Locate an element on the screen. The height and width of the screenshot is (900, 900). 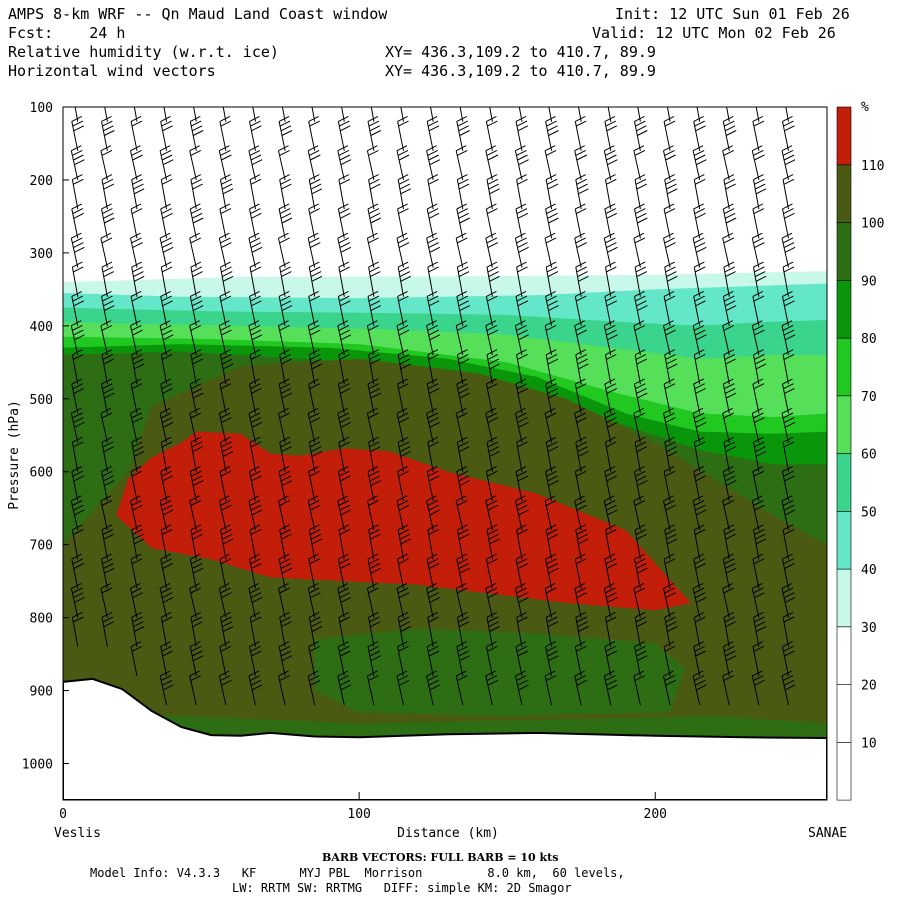
pressure-axis: 100 200 300 400 500 600 700 800 900 1000 is located at coordinates (45, 437).